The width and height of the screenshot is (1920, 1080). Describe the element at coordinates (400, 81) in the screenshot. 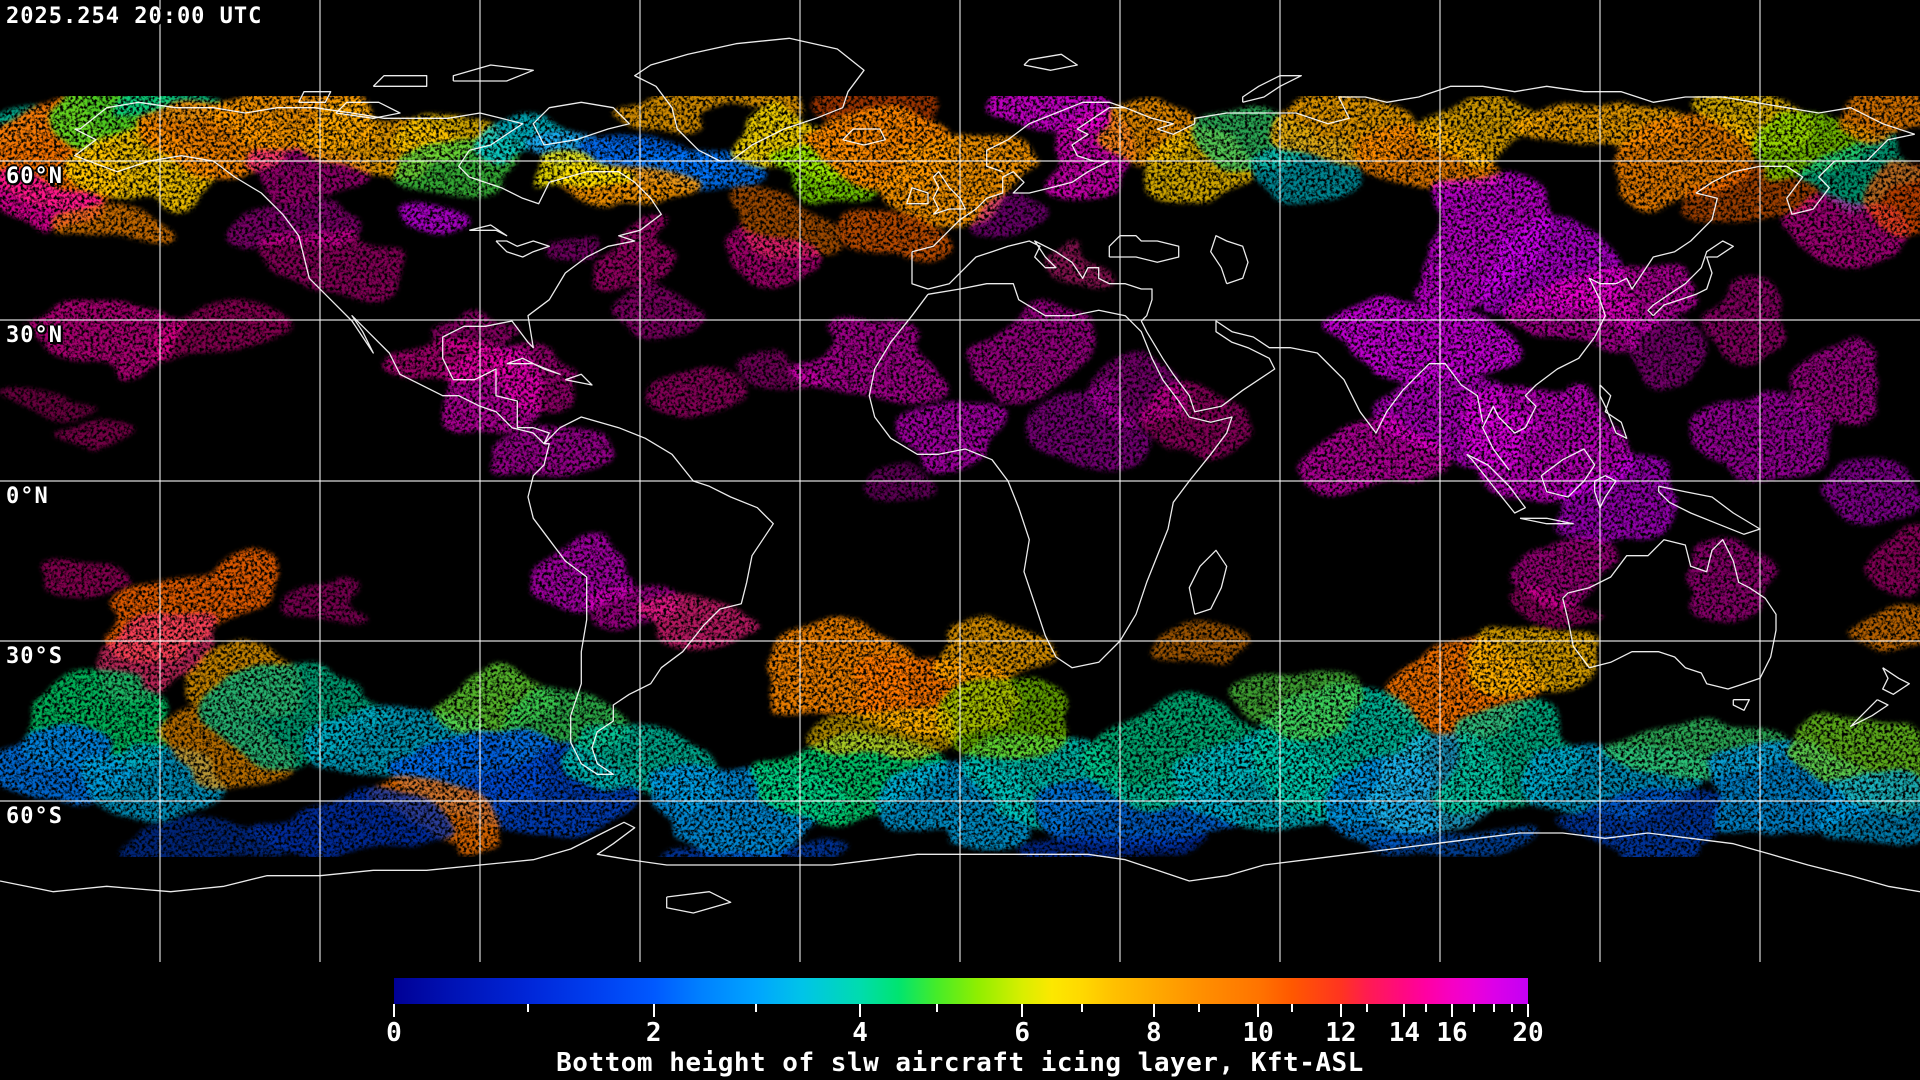

I see `coastline-arctic-archipelago` at that location.